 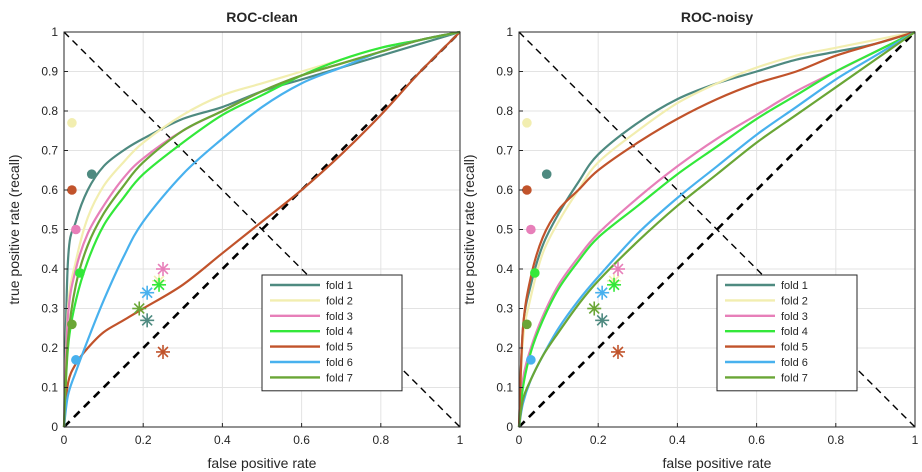 I want to click on y-tick-label: 0.8, so click(x=504, y=111).